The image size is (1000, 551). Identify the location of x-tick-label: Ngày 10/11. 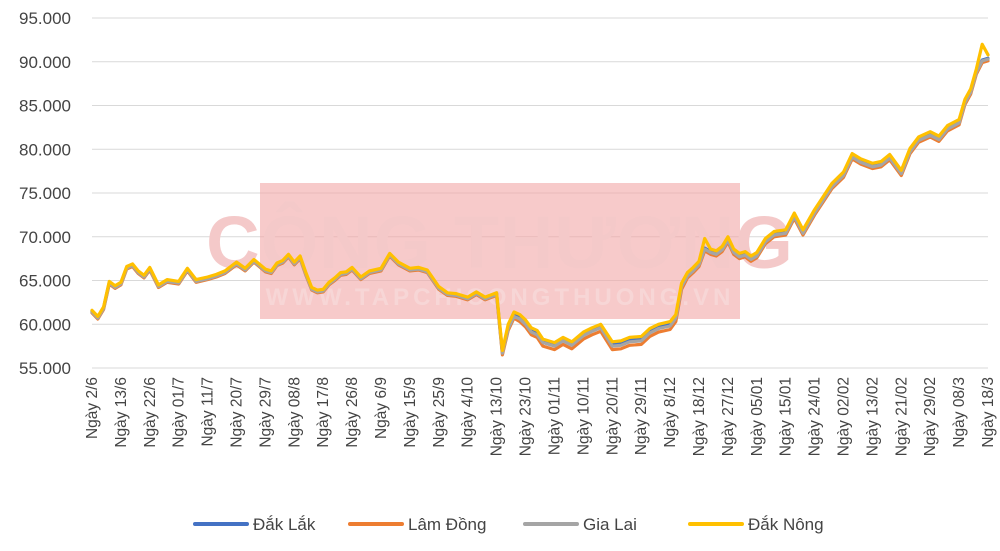
(583, 416).